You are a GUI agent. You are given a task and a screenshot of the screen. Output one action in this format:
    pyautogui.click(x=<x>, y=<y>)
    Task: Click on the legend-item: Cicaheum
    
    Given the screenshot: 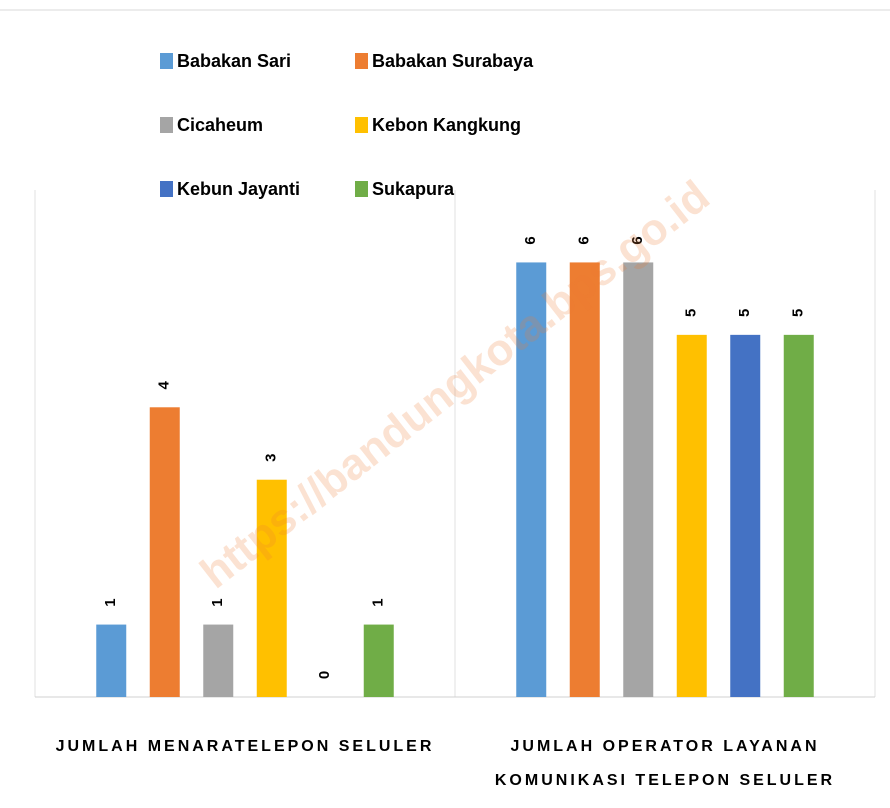 What is the action you would take?
    pyautogui.click(x=257, y=125)
    